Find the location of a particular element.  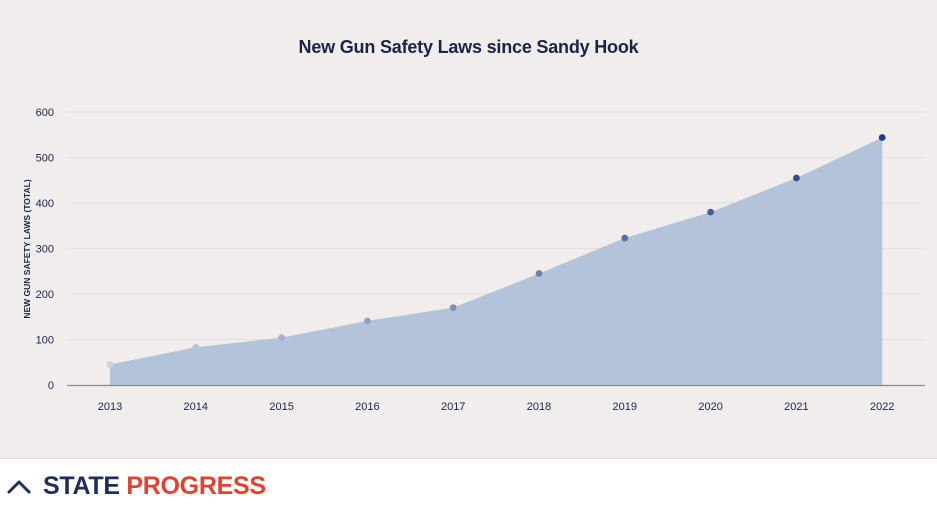

brand-state-text: STATE is located at coordinates (81, 486).